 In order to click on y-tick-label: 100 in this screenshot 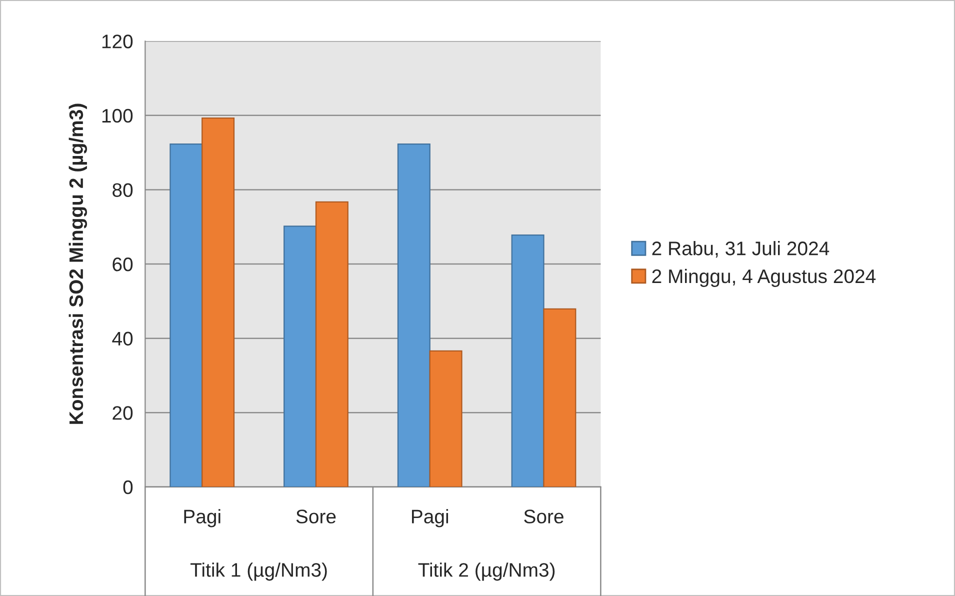, I will do `click(117, 115)`.